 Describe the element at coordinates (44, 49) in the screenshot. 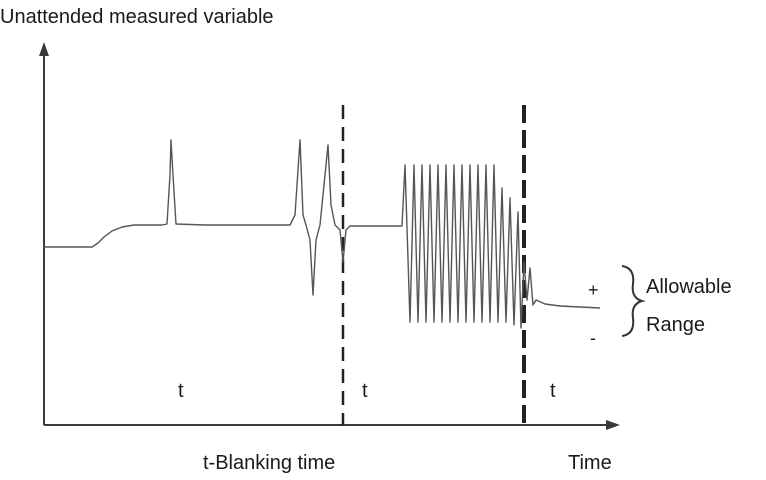

I see `y-axis-arrow` at that location.